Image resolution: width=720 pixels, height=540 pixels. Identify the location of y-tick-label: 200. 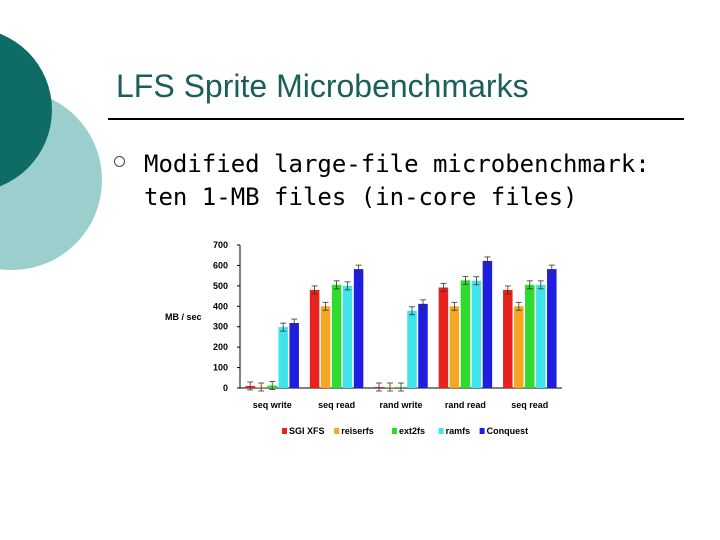
(220, 347).